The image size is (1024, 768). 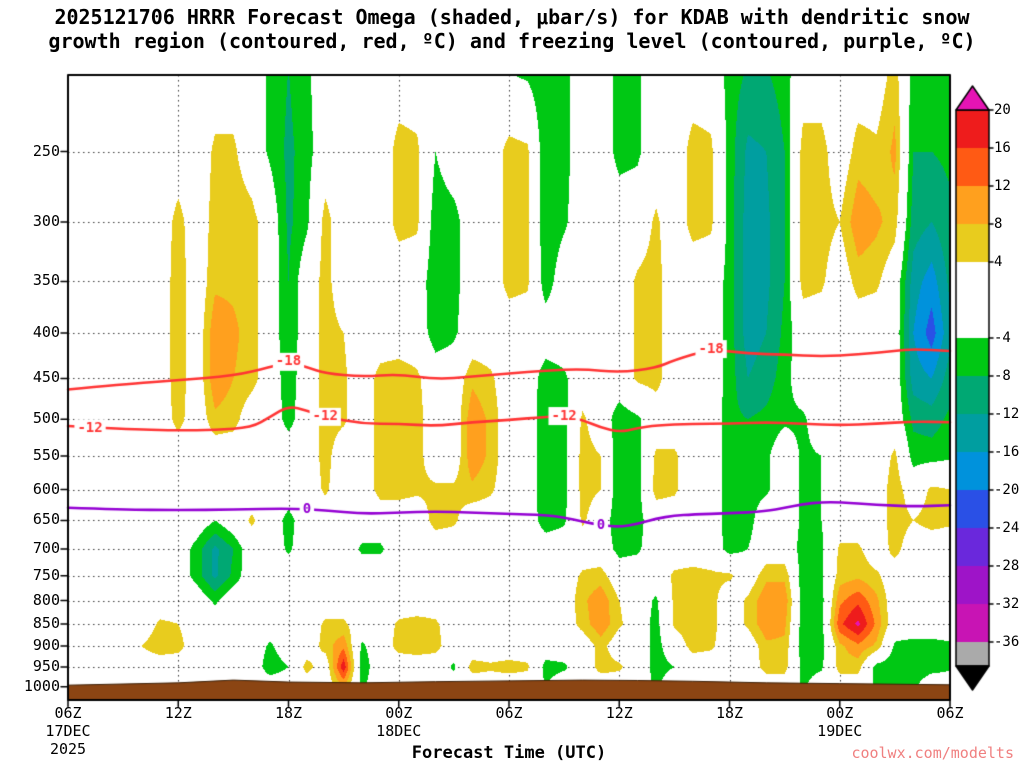 I want to click on y-tick-label: 400, so click(x=46, y=332).